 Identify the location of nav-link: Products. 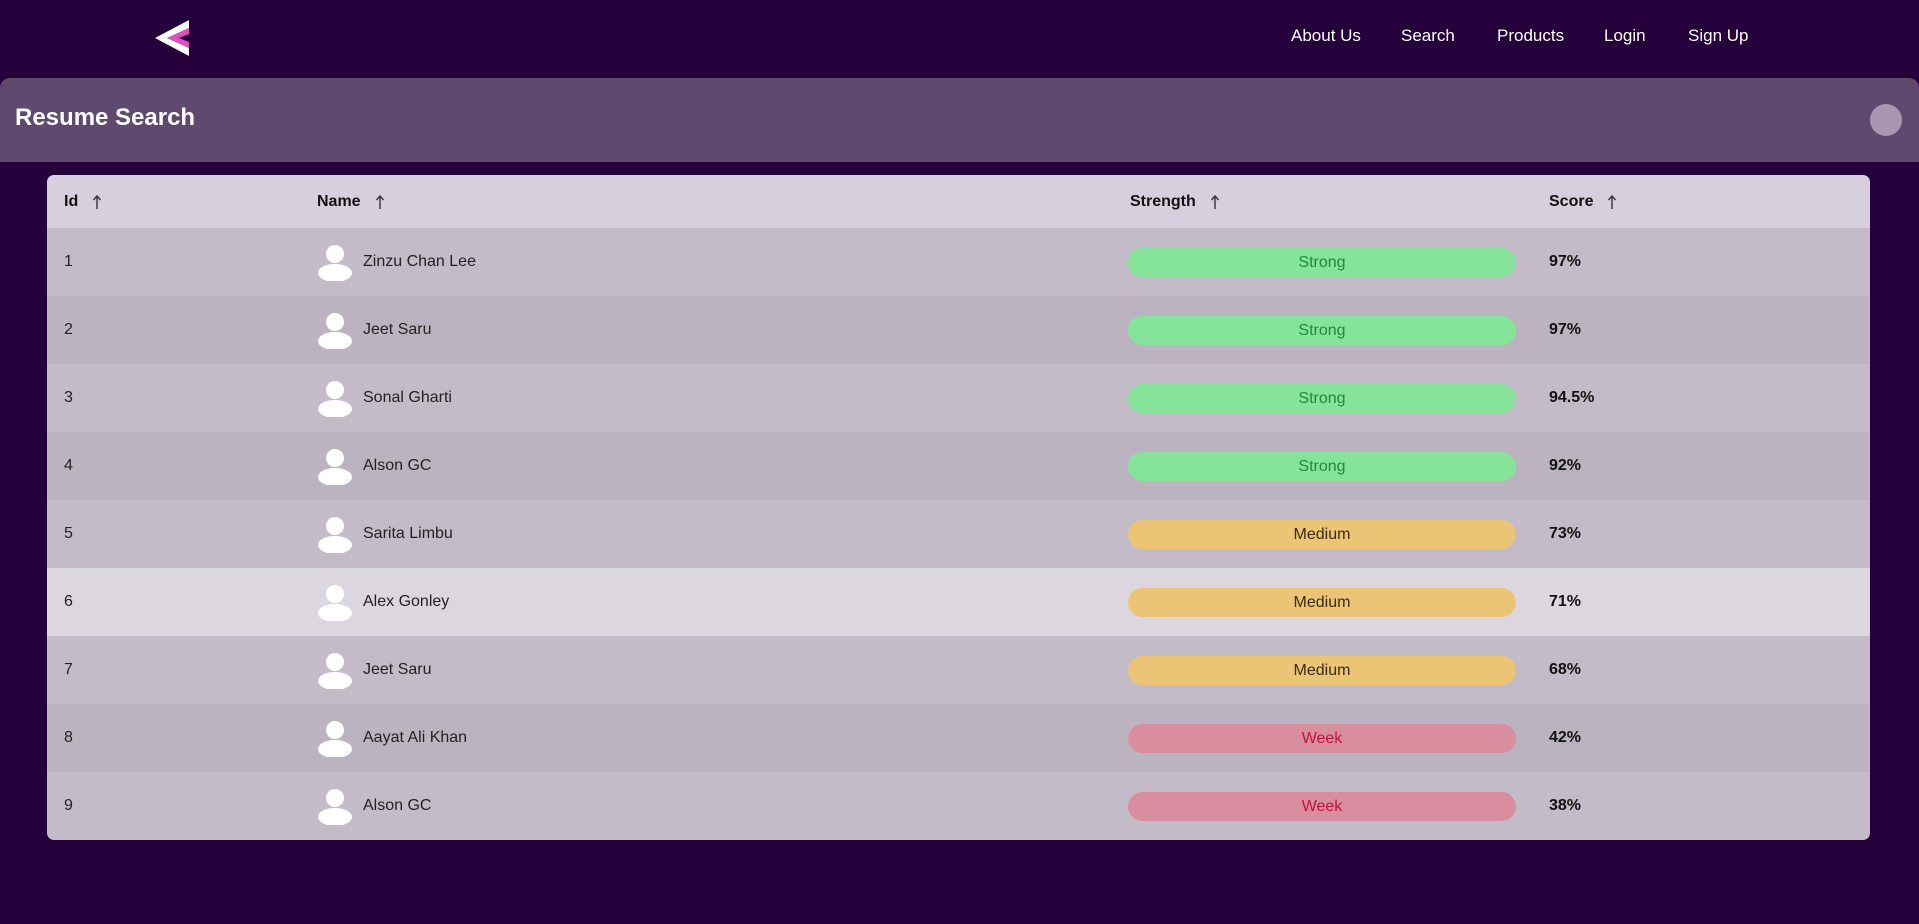
(1531, 35).